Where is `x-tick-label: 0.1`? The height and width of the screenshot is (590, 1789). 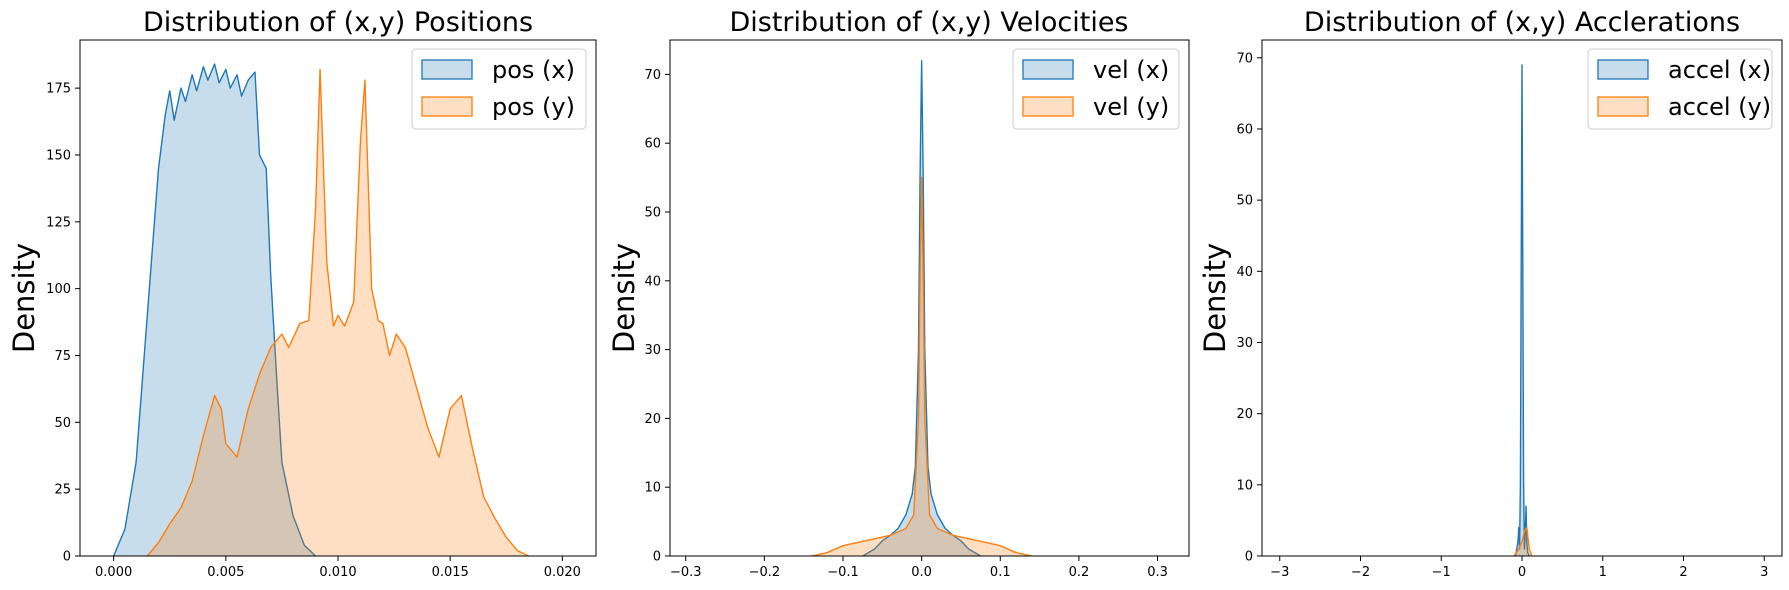
x-tick-label: 0.1 is located at coordinates (1000, 572).